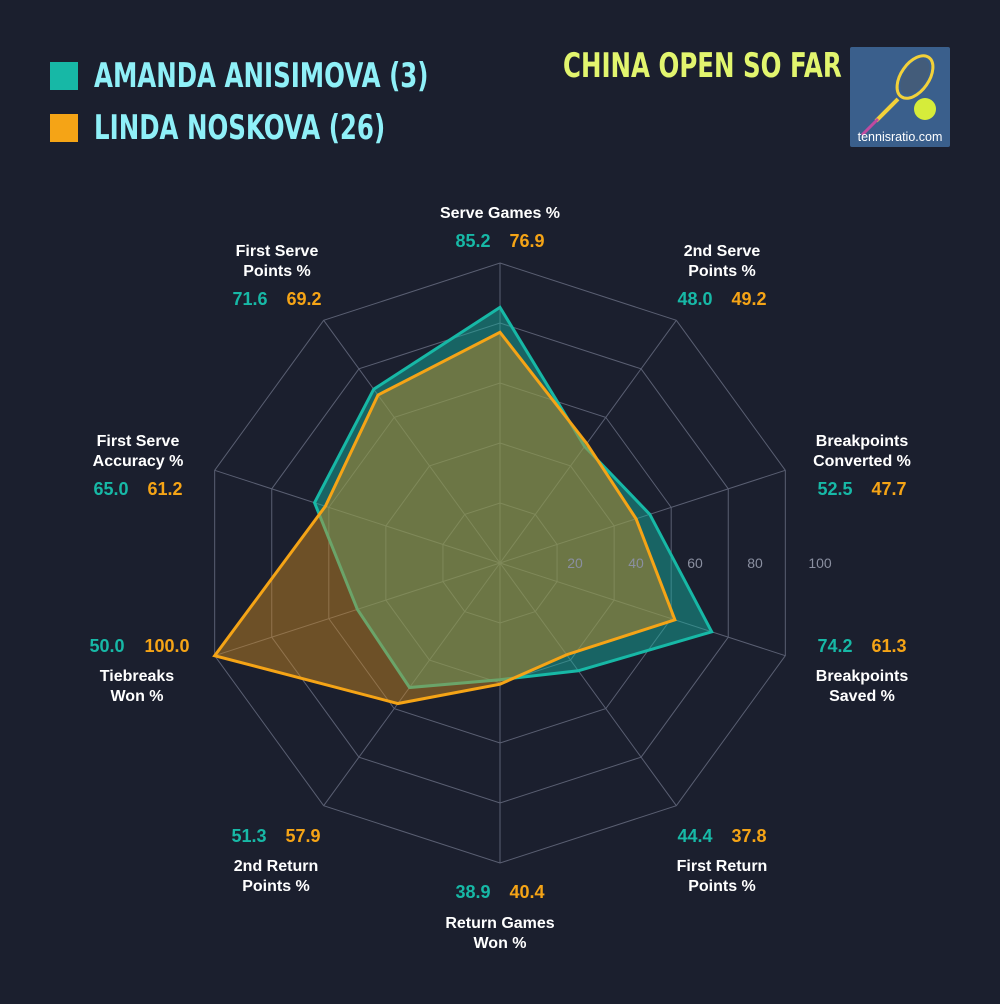 This screenshot has height=1004, width=1000. I want to click on value-label-noskova: 40.4, so click(526, 892).